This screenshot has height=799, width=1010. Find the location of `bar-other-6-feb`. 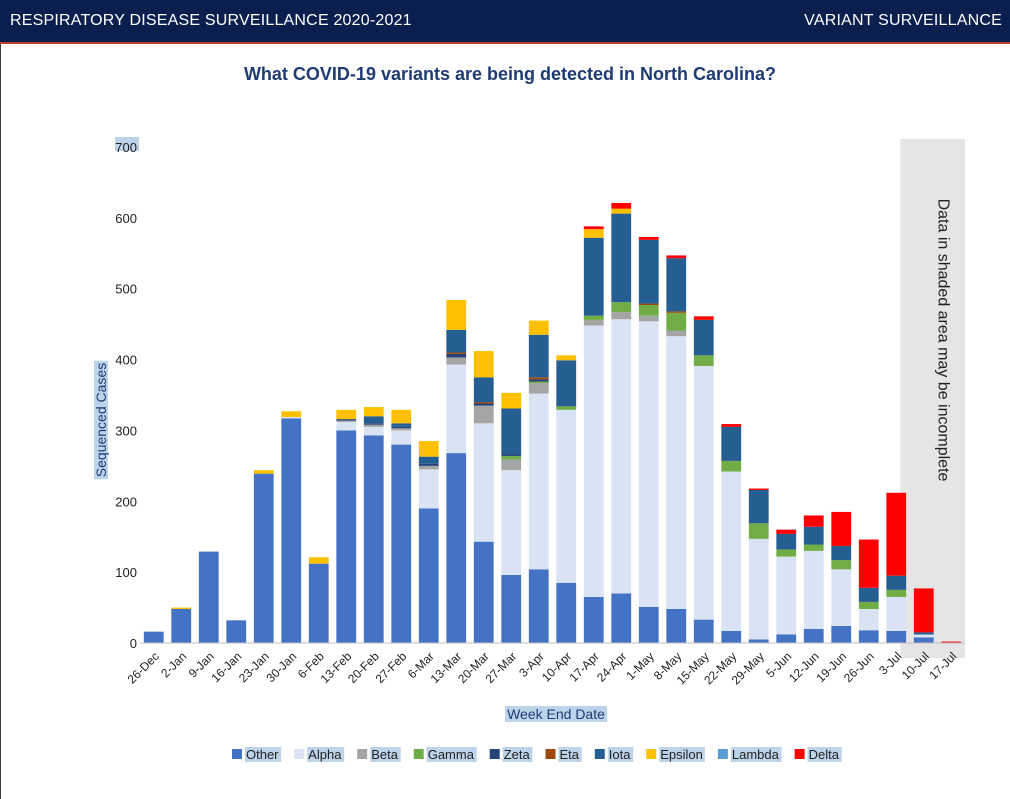

bar-other-6-feb is located at coordinates (318, 603).